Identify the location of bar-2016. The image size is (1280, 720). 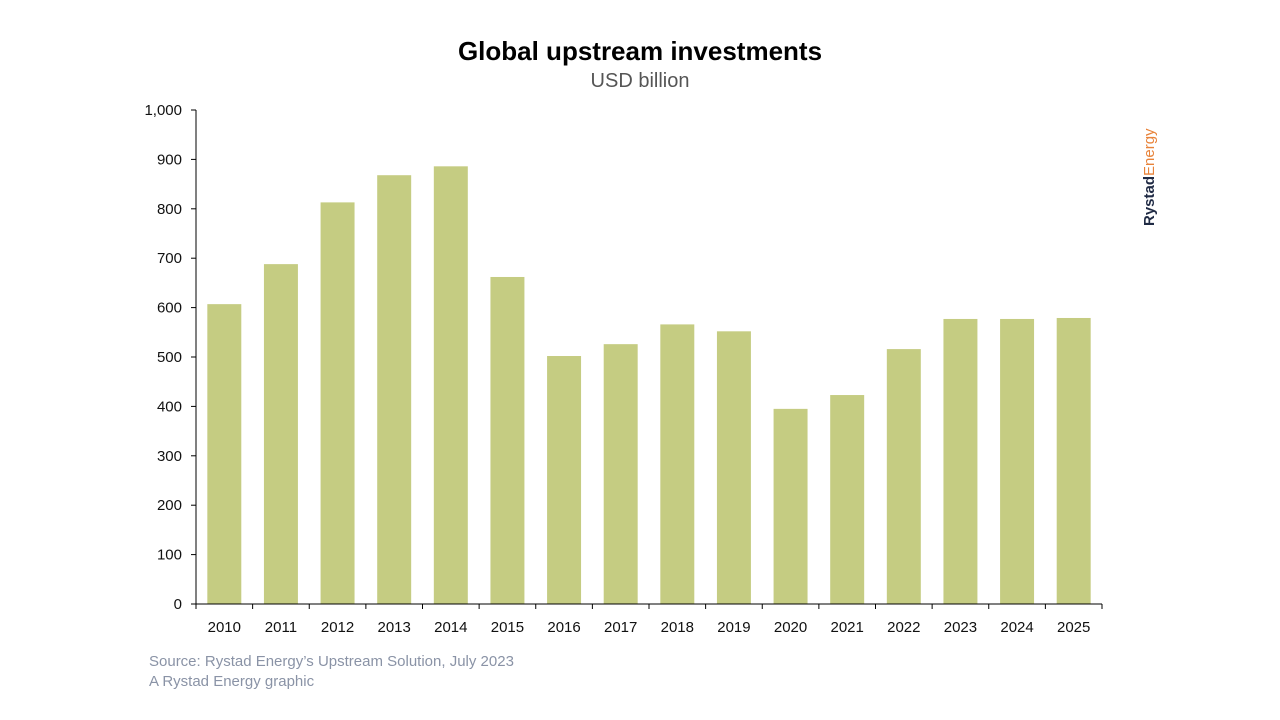
(564, 480).